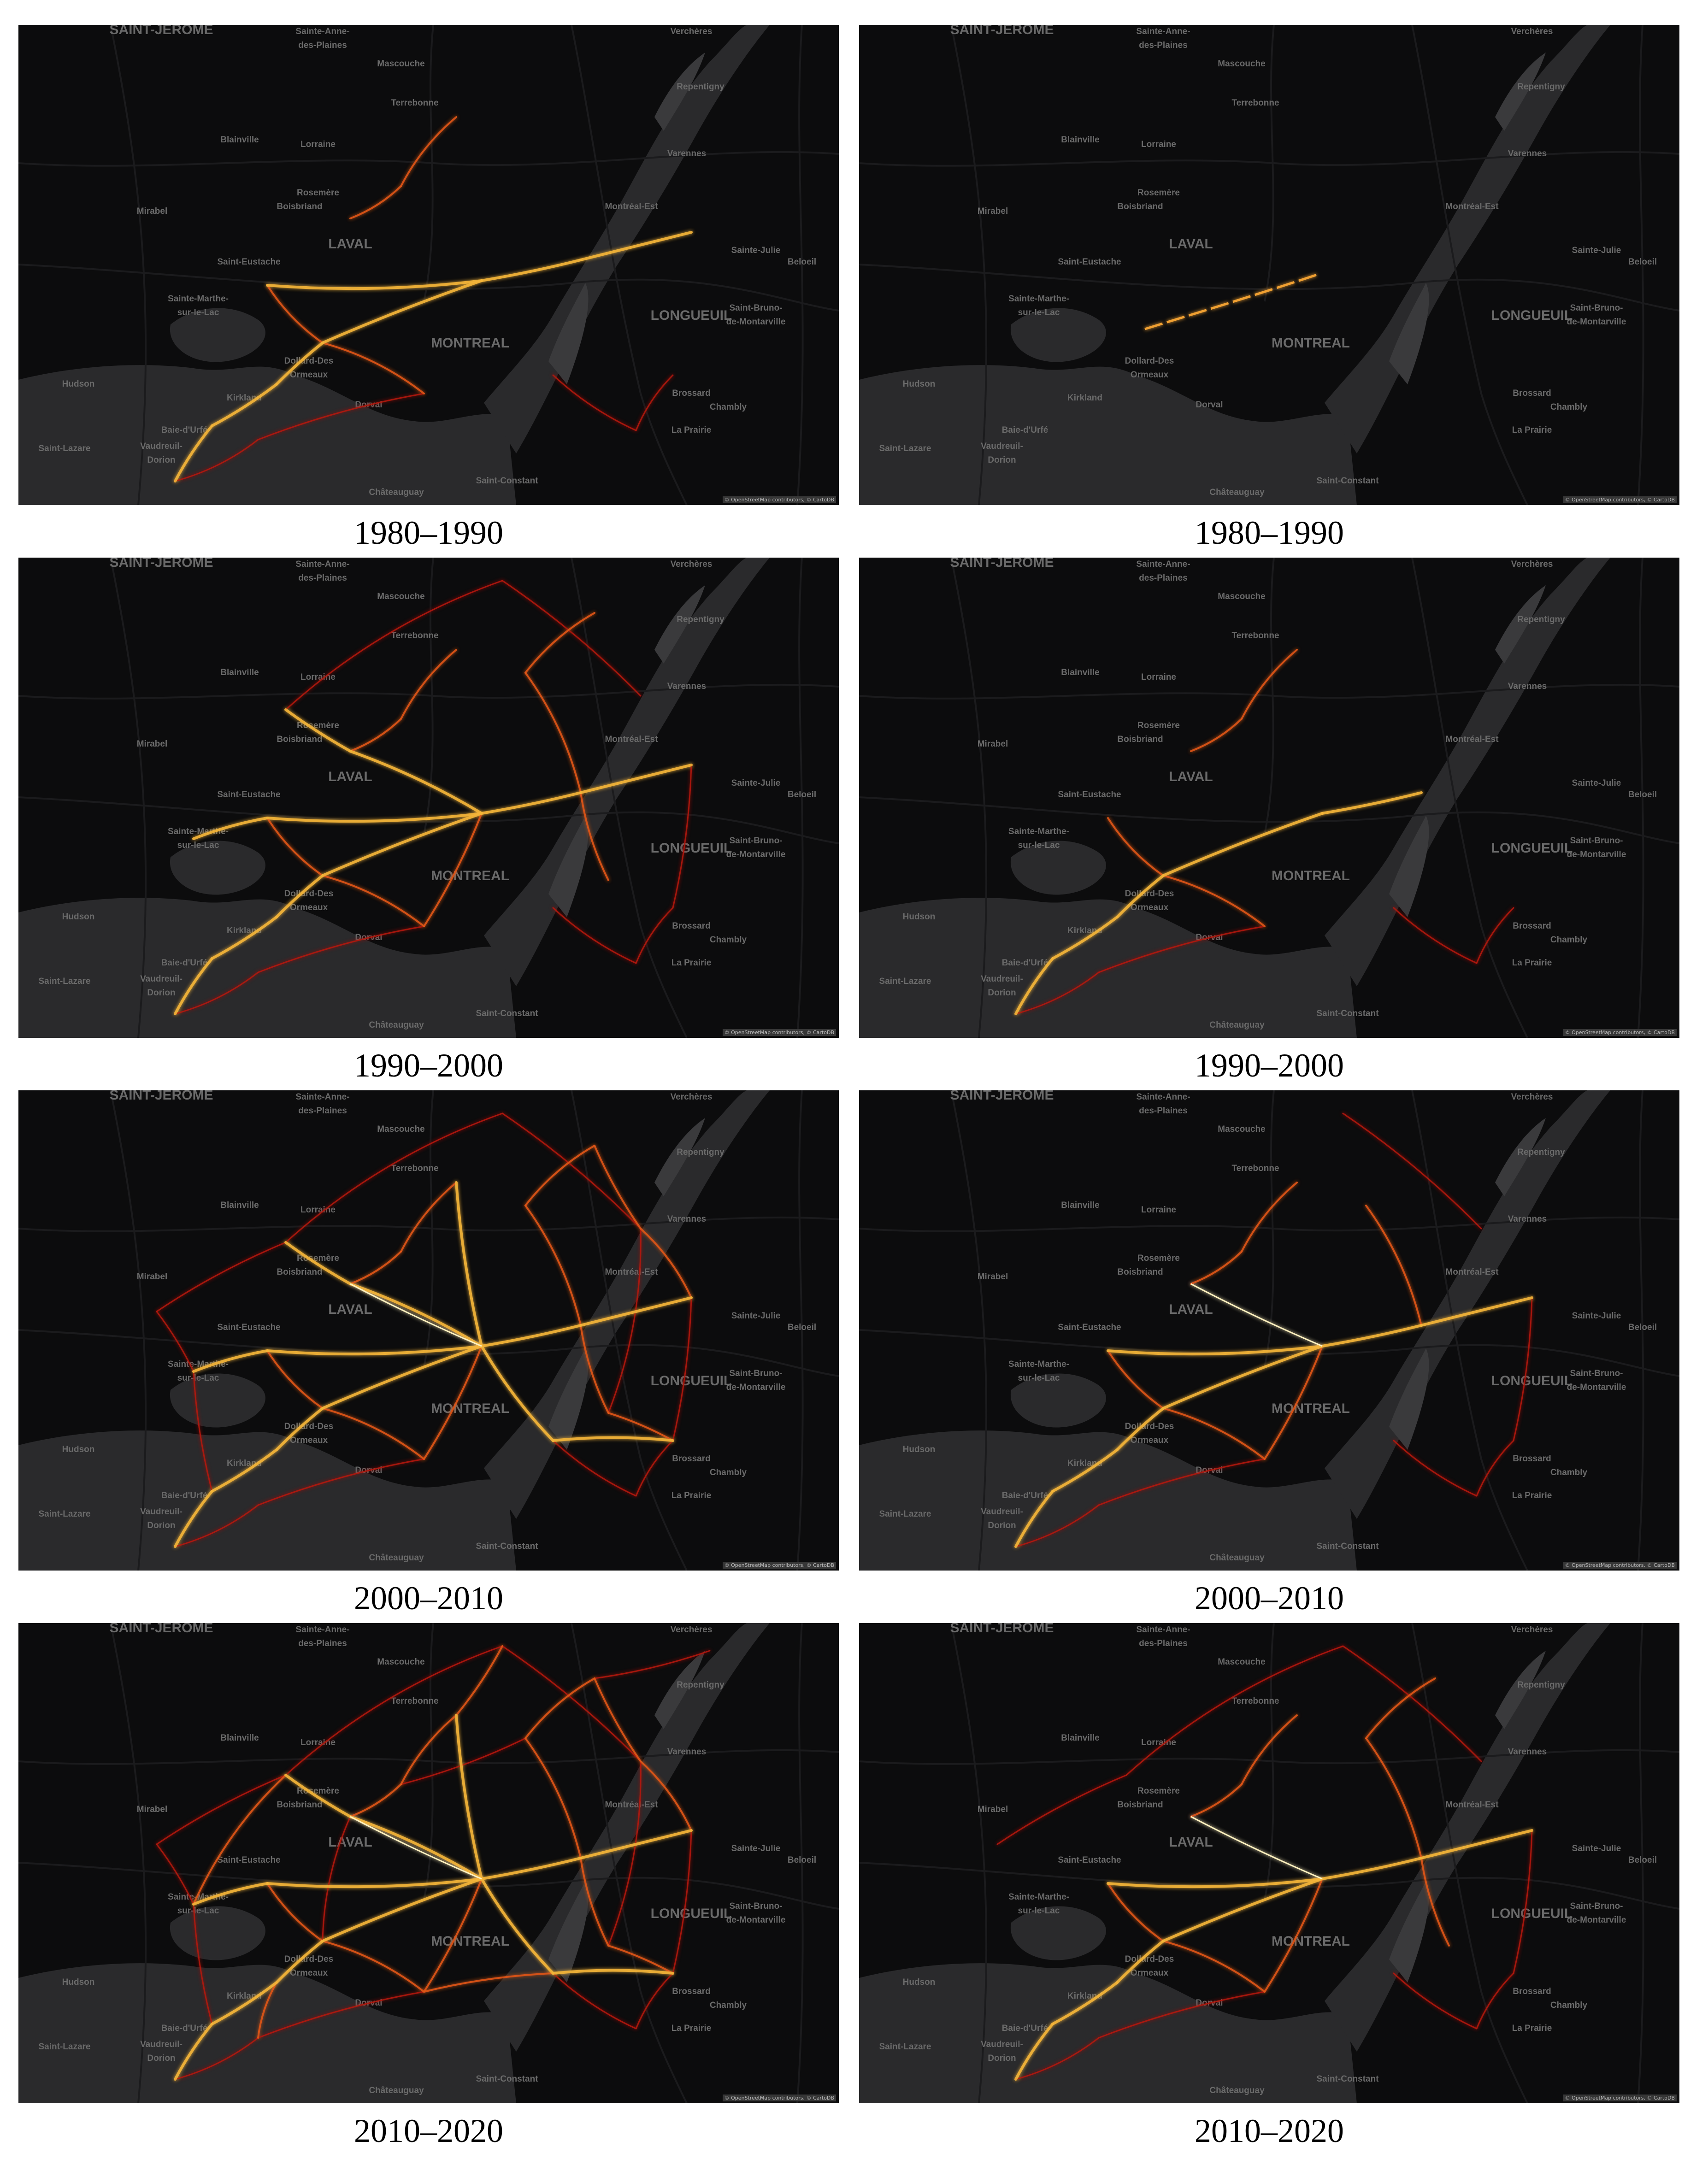  Describe the element at coordinates (993, 1277) in the screenshot. I see `place-label: Mirabel` at that location.